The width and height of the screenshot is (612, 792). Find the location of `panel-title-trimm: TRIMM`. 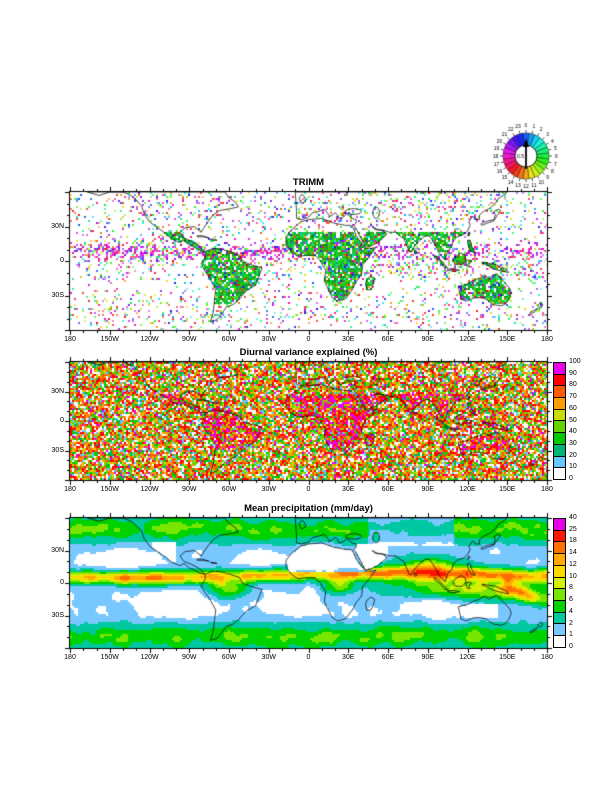

panel-title-trimm: TRIMM is located at coordinates (308, 182).